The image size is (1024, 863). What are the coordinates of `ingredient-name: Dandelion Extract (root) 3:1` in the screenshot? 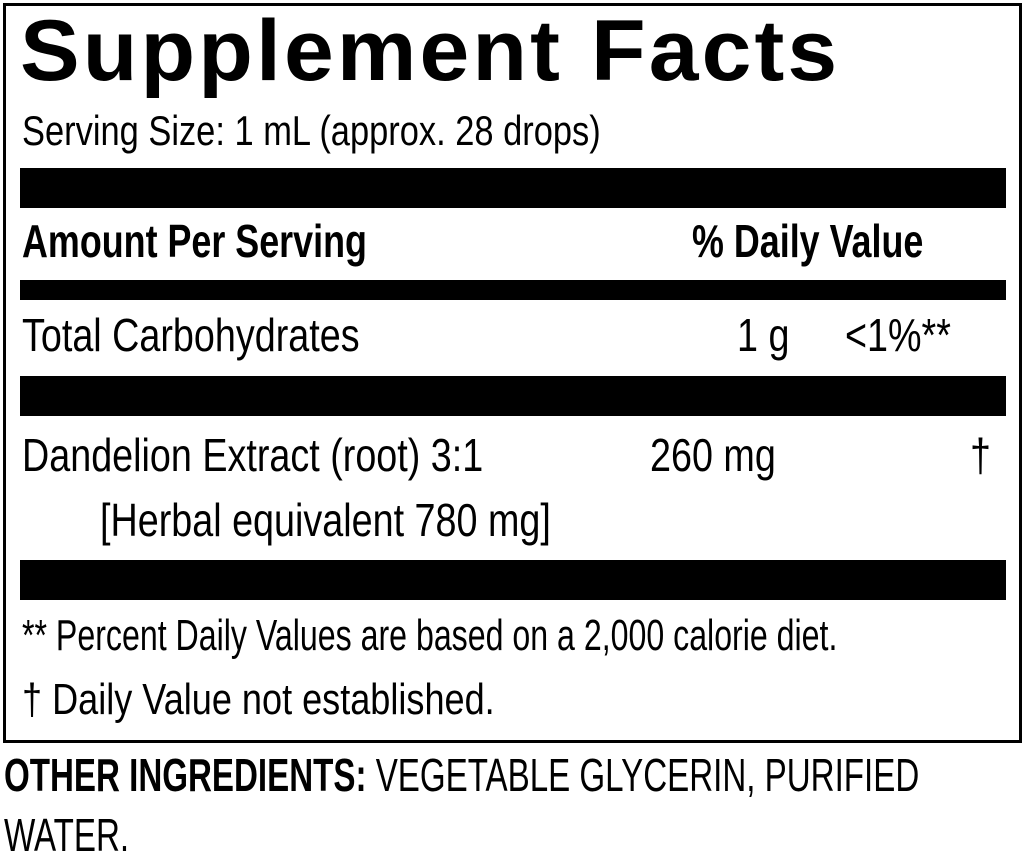 It's located at (253, 455).